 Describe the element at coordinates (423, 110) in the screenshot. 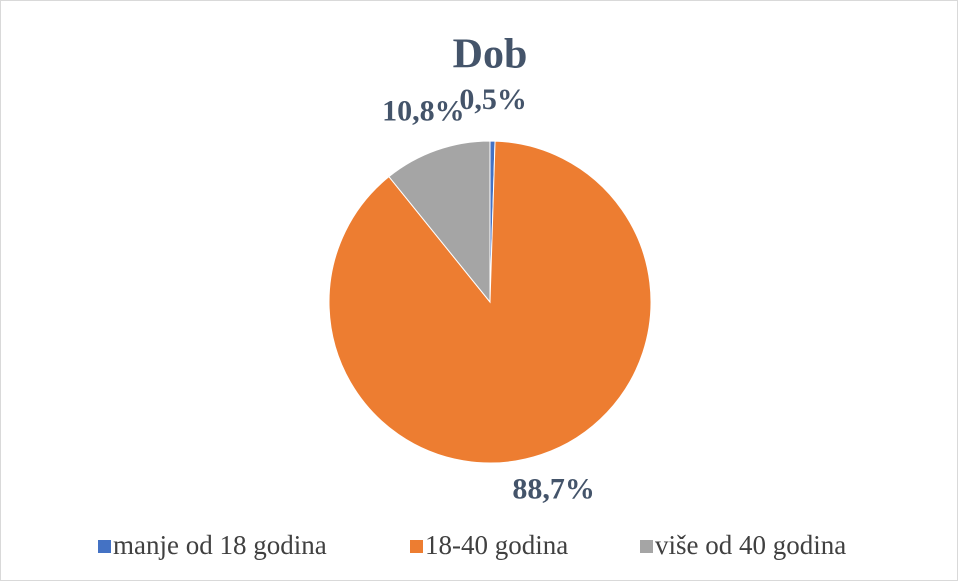

I see `data-label: 10,8%` at that location.